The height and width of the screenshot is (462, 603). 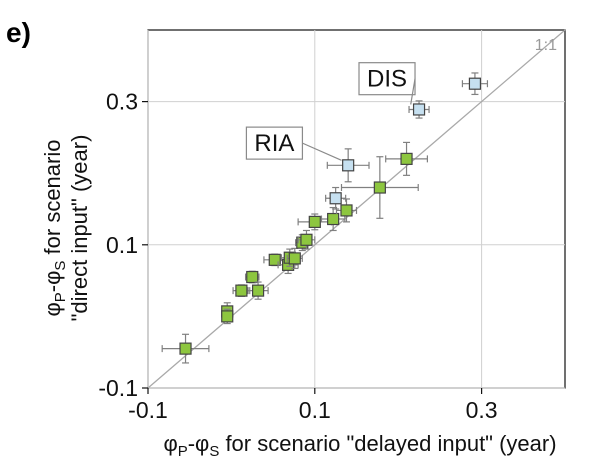 What do you see at coordinates (118, 388) in the screenshot?
I see `y-tick-label: -0.1` at bounding box center [118, 388].